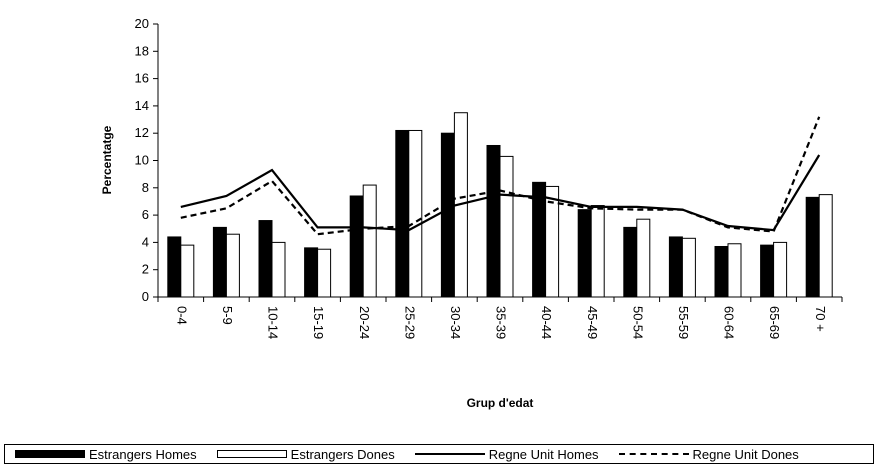 This screenshot has height=467, width=877. What do you see at coordinates (142, 105) in the screenshot?
I see `y-tick-label: 14` at bounding box center [142, 105].